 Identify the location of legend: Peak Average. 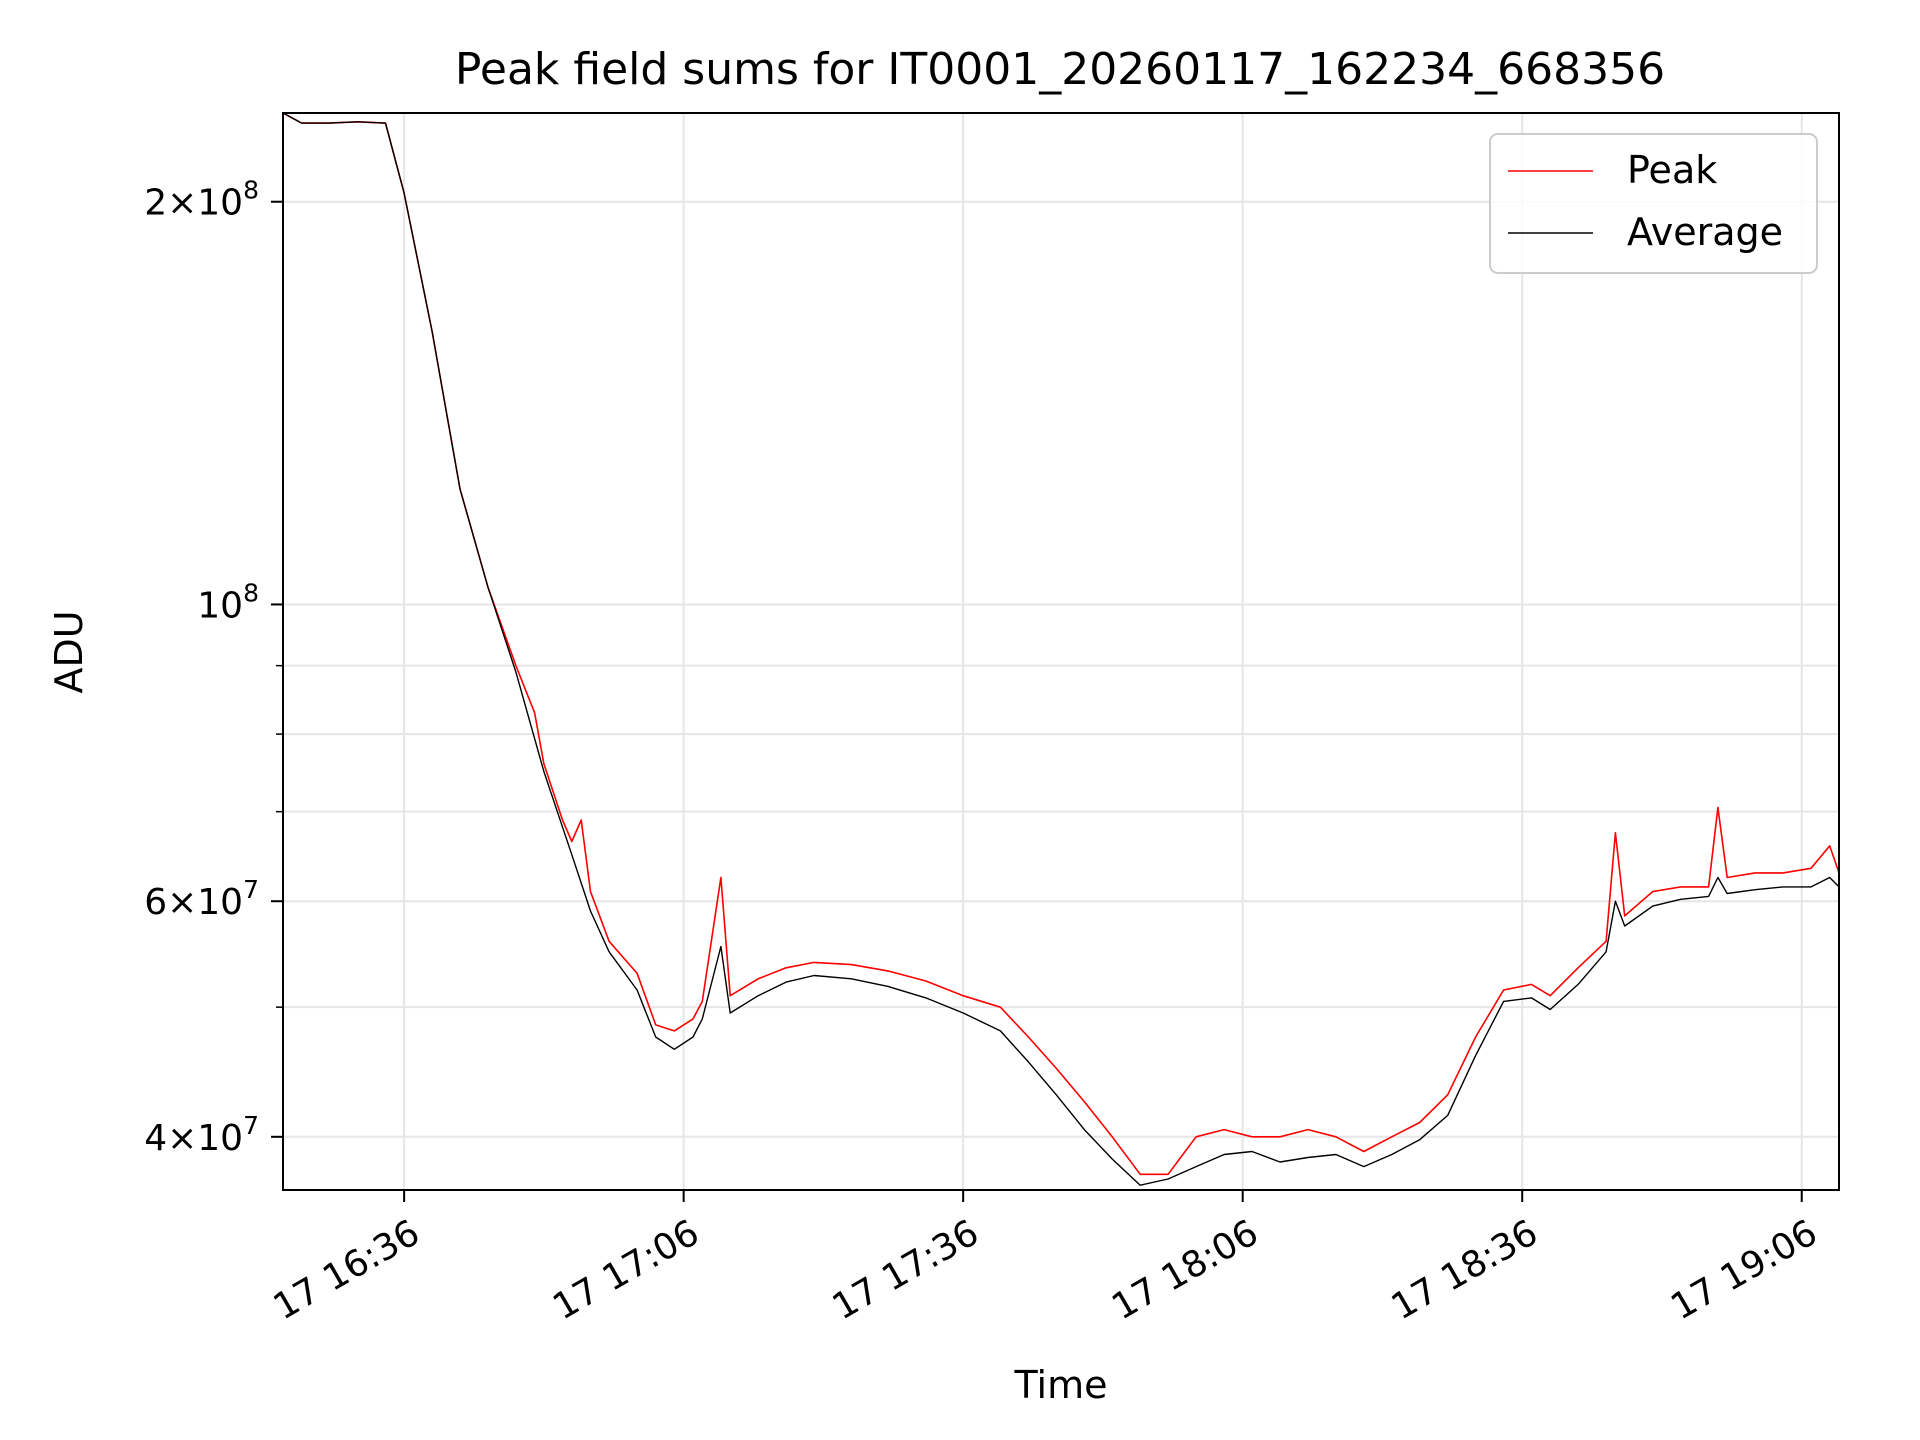
(1653, 203).